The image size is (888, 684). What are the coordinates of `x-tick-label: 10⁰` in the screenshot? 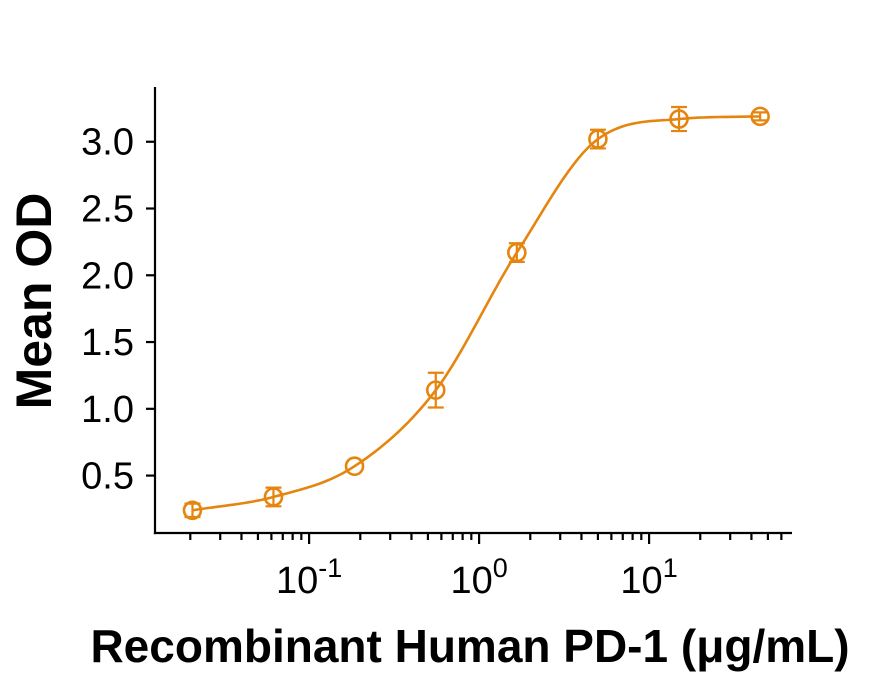 It's located at (478, 577).